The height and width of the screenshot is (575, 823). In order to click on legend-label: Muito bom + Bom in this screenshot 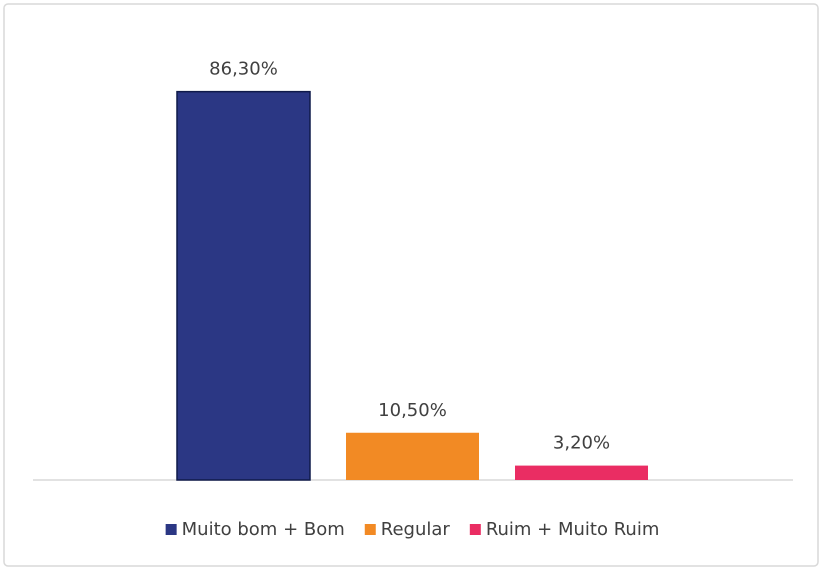, I will do `click(263, 529)`.